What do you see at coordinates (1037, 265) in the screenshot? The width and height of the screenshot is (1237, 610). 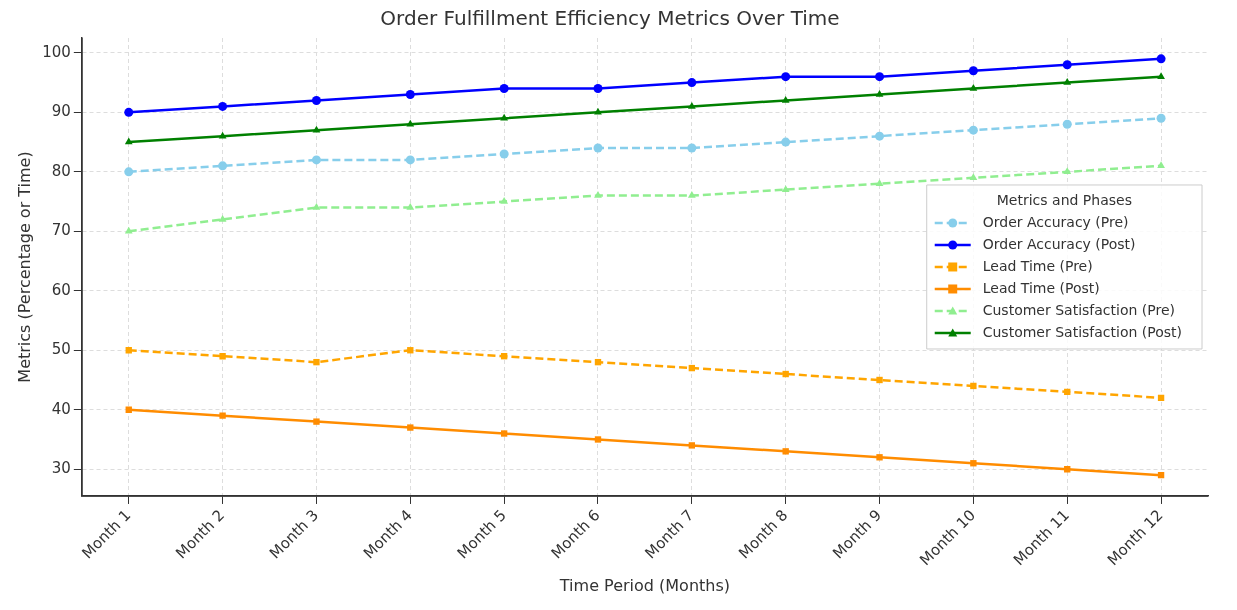 I see `legend-label: Lead Time (Pre)` at bounding box center [1037, 265].